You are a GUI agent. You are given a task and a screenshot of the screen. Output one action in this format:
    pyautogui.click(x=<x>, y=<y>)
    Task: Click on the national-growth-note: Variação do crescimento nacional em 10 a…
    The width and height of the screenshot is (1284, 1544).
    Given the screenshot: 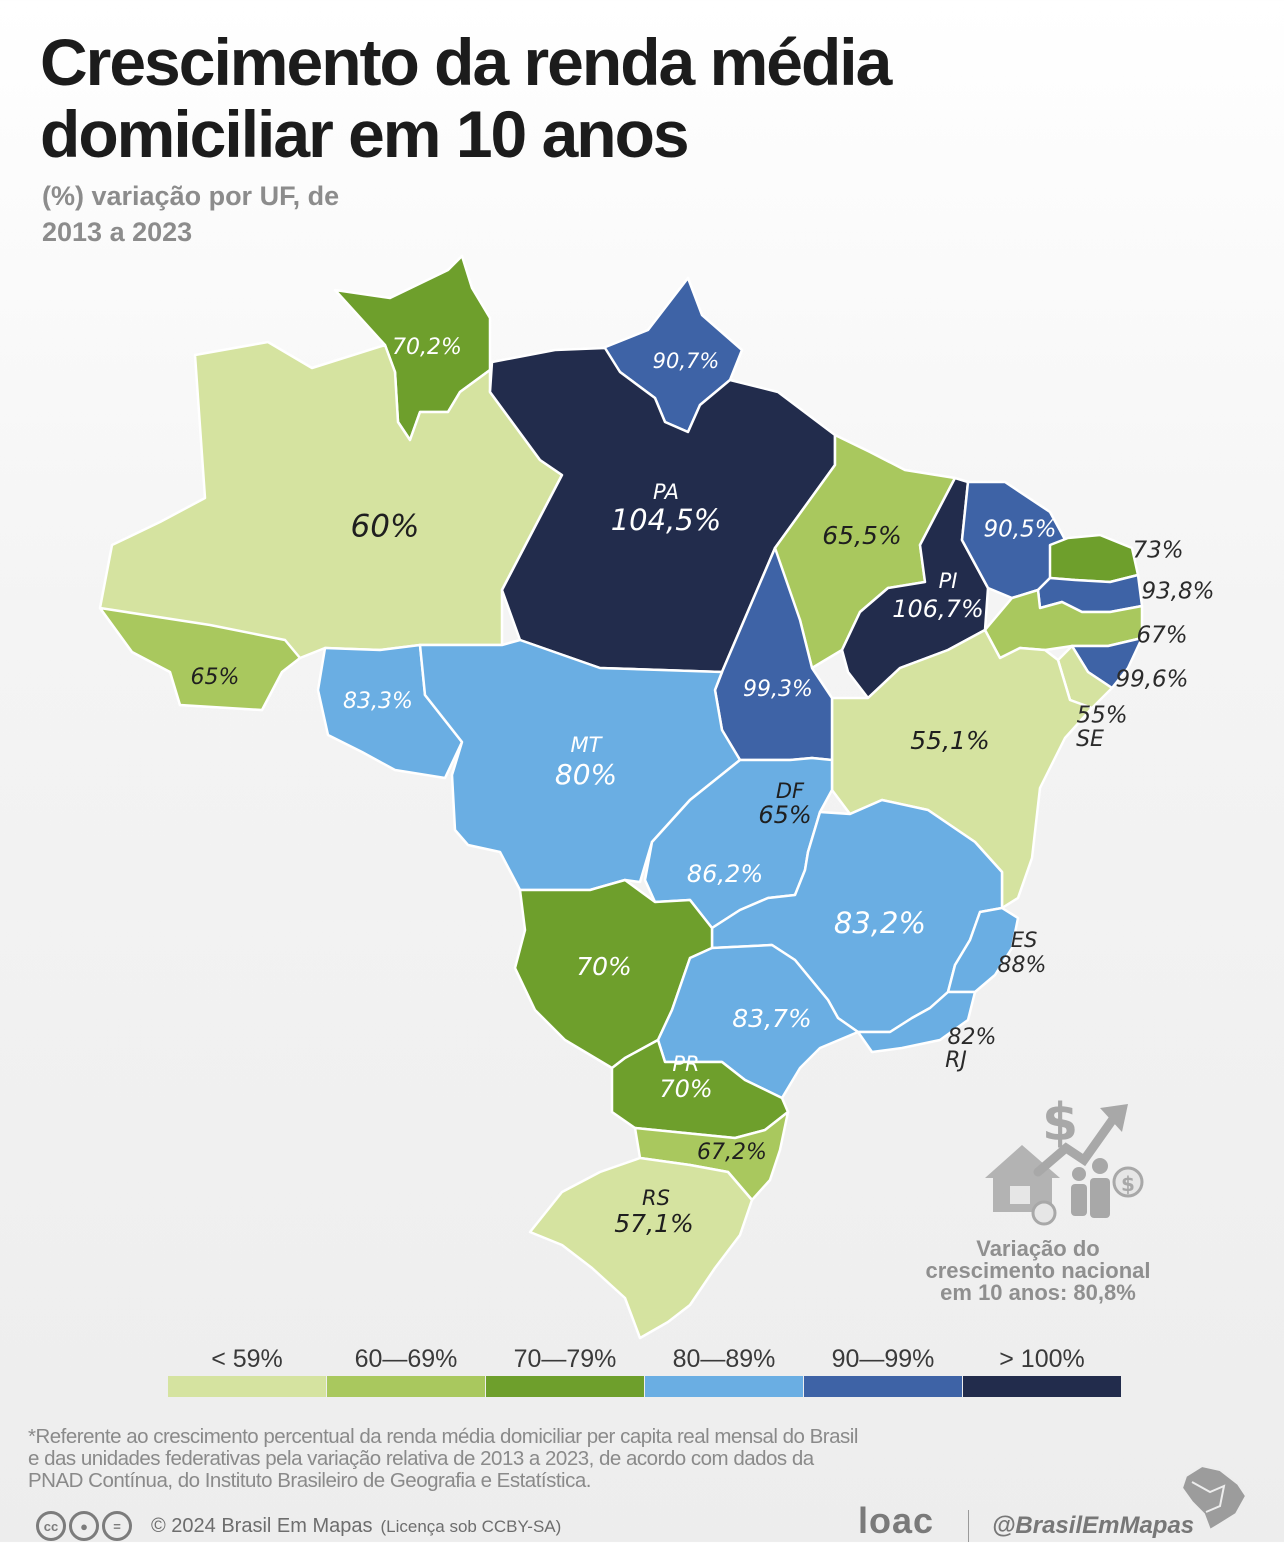 What is the action you would take?
    pyautogui.click(x=1038, y=1271)
    